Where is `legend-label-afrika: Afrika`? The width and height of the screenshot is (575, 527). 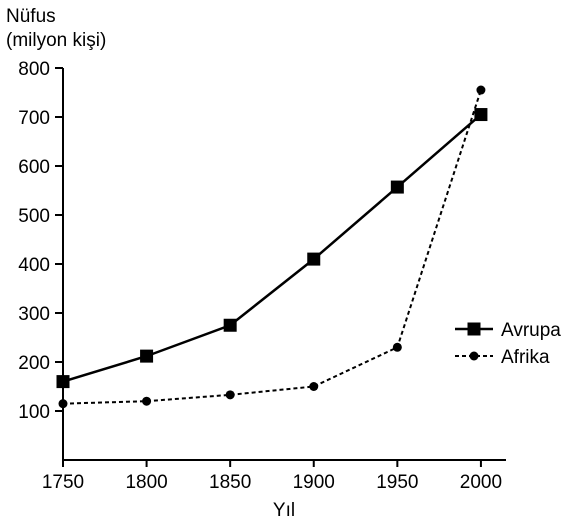
legend-label-afrika: Afrika is located at coordinates (525, 357).